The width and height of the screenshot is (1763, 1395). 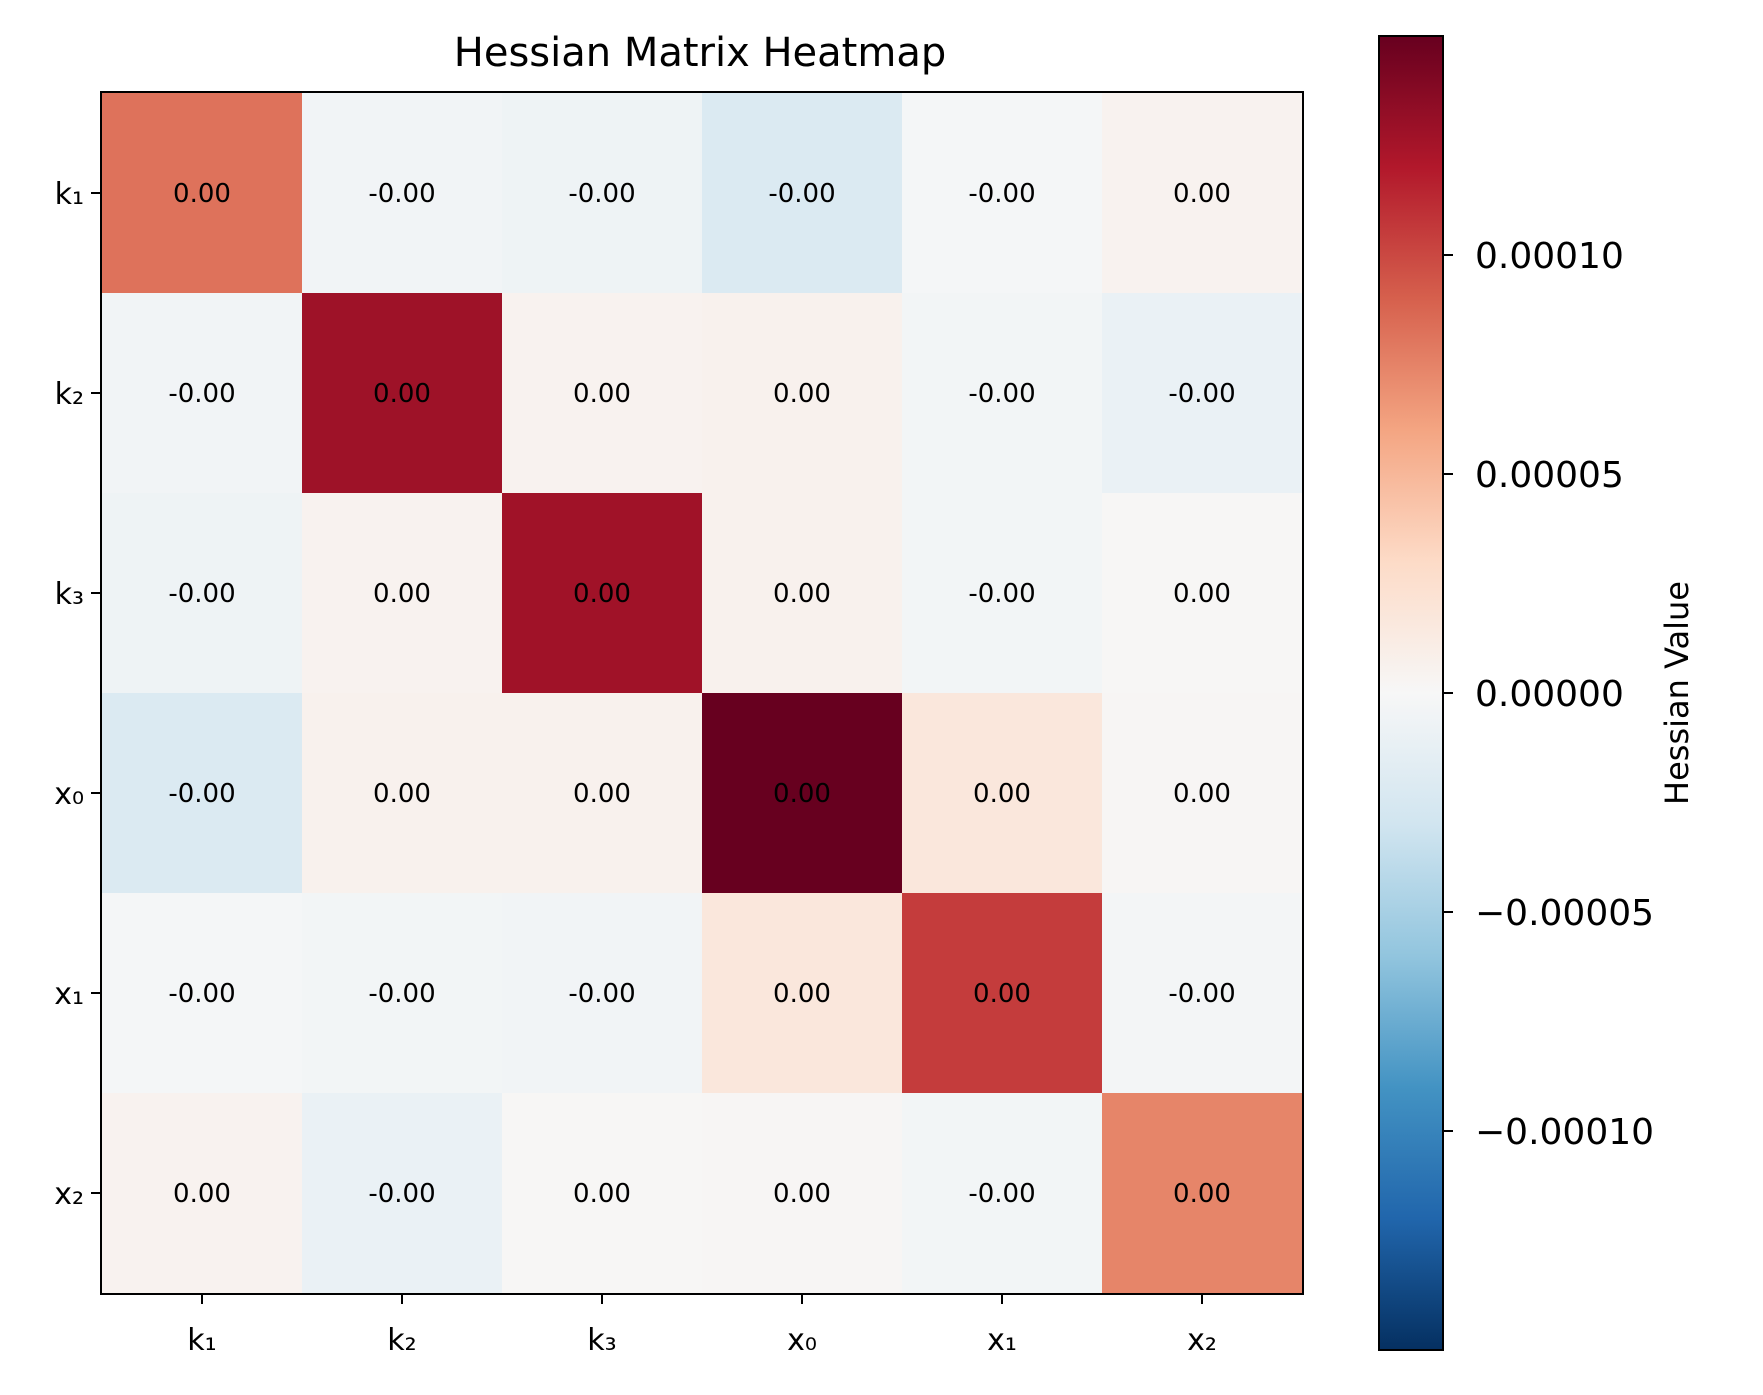 What do you see at coordinates (401, 1340) in the screenshot?
I see `x-tick-label: k₂` at bounding box center [401, 1340].